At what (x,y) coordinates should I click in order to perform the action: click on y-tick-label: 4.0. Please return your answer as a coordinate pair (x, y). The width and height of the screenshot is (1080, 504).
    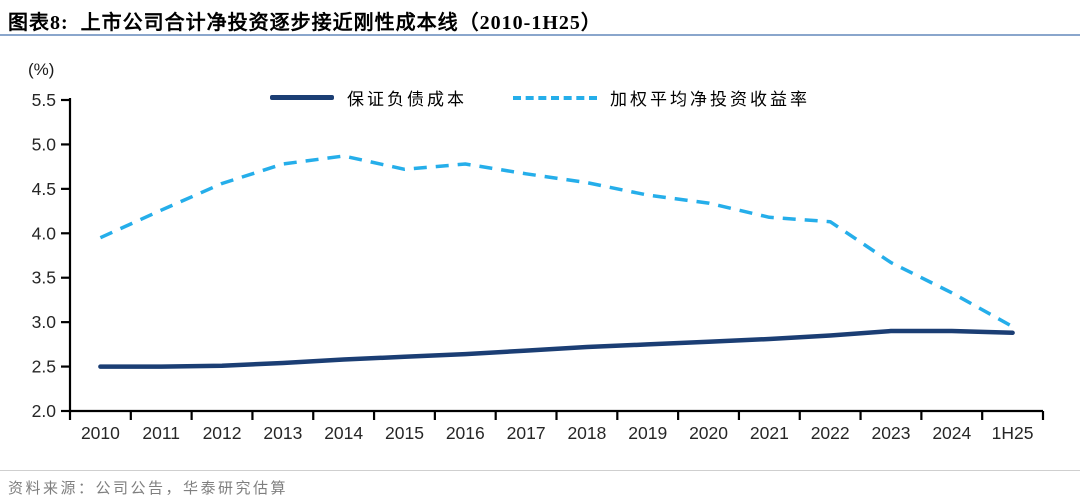
    Looking at the image, I should click on (44, 233).